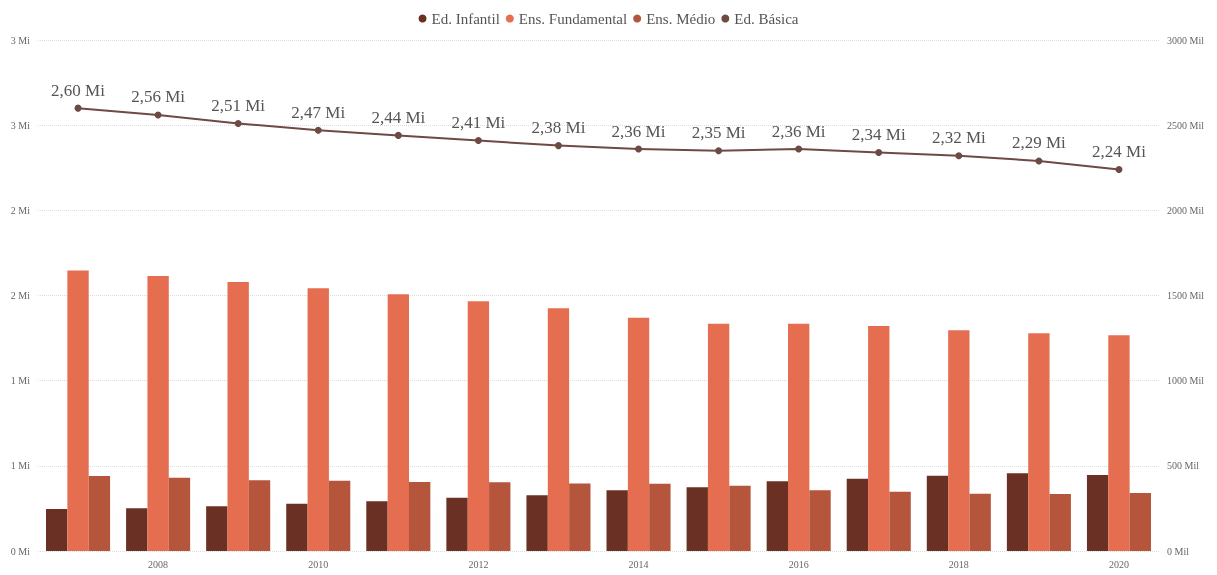  What do you see at coordinates (798, 564) in the screenshot?
I see `x-tick-label: 2016` at bounding box center [798, 564].